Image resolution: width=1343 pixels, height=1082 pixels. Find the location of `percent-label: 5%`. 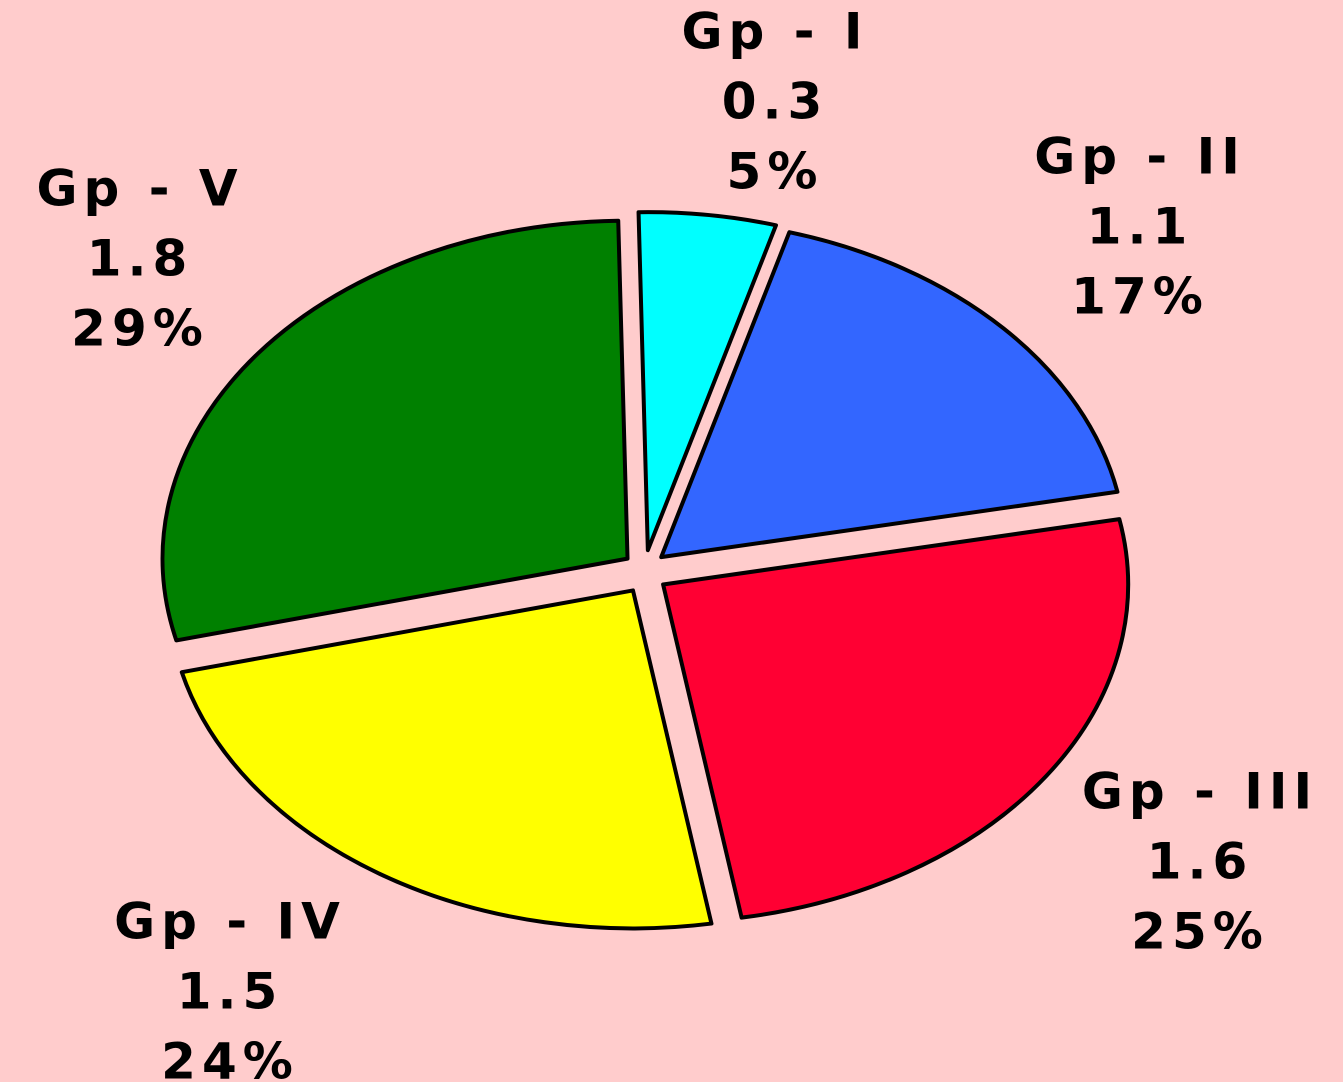

percent-label: 5% is located at coordinates (775, 172).